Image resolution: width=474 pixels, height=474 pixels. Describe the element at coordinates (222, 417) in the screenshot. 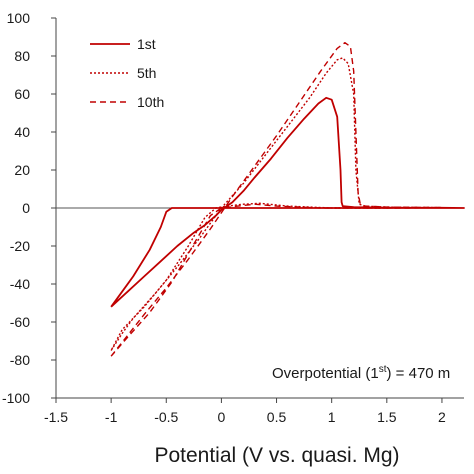

I see `x-tick-label: 0` at that location.